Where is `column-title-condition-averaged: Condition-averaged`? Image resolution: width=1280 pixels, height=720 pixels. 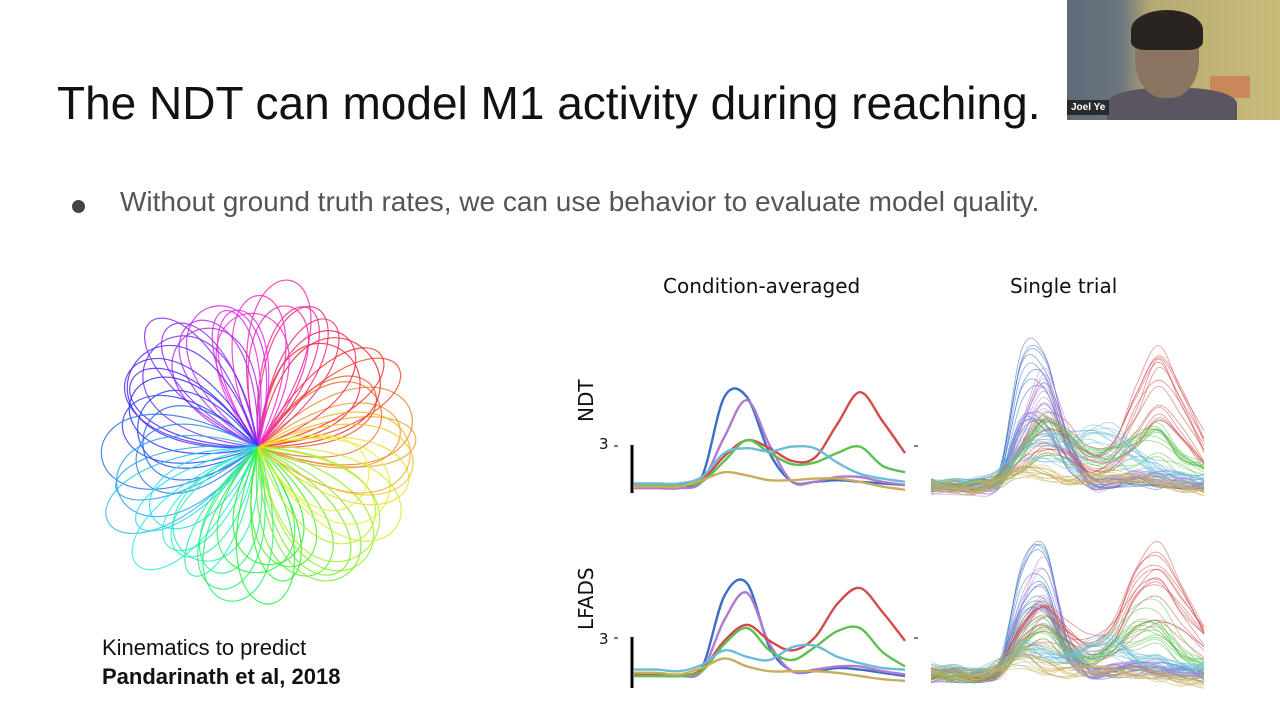 column-title-condition-averaged: Condition-averaged is located at coordinates (762, 286).